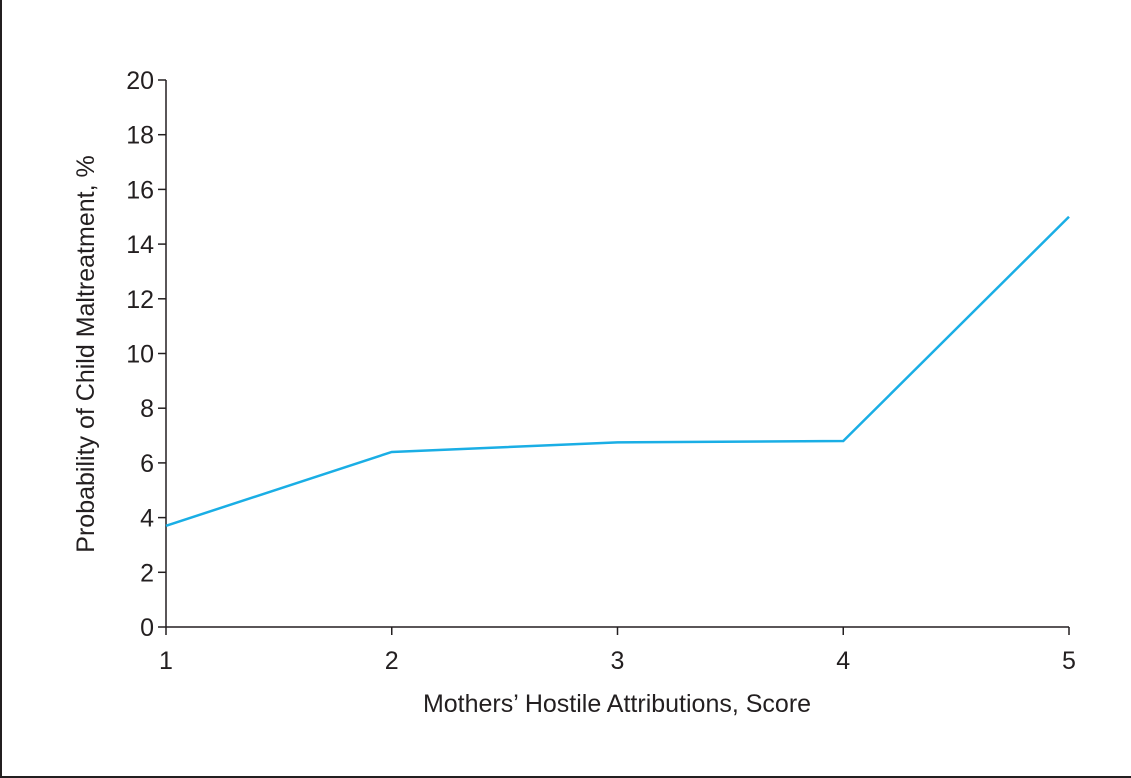 The image size is (1131, 778). I want to click on x-ticks: 1 2 3 4 5, so click(617, 651).